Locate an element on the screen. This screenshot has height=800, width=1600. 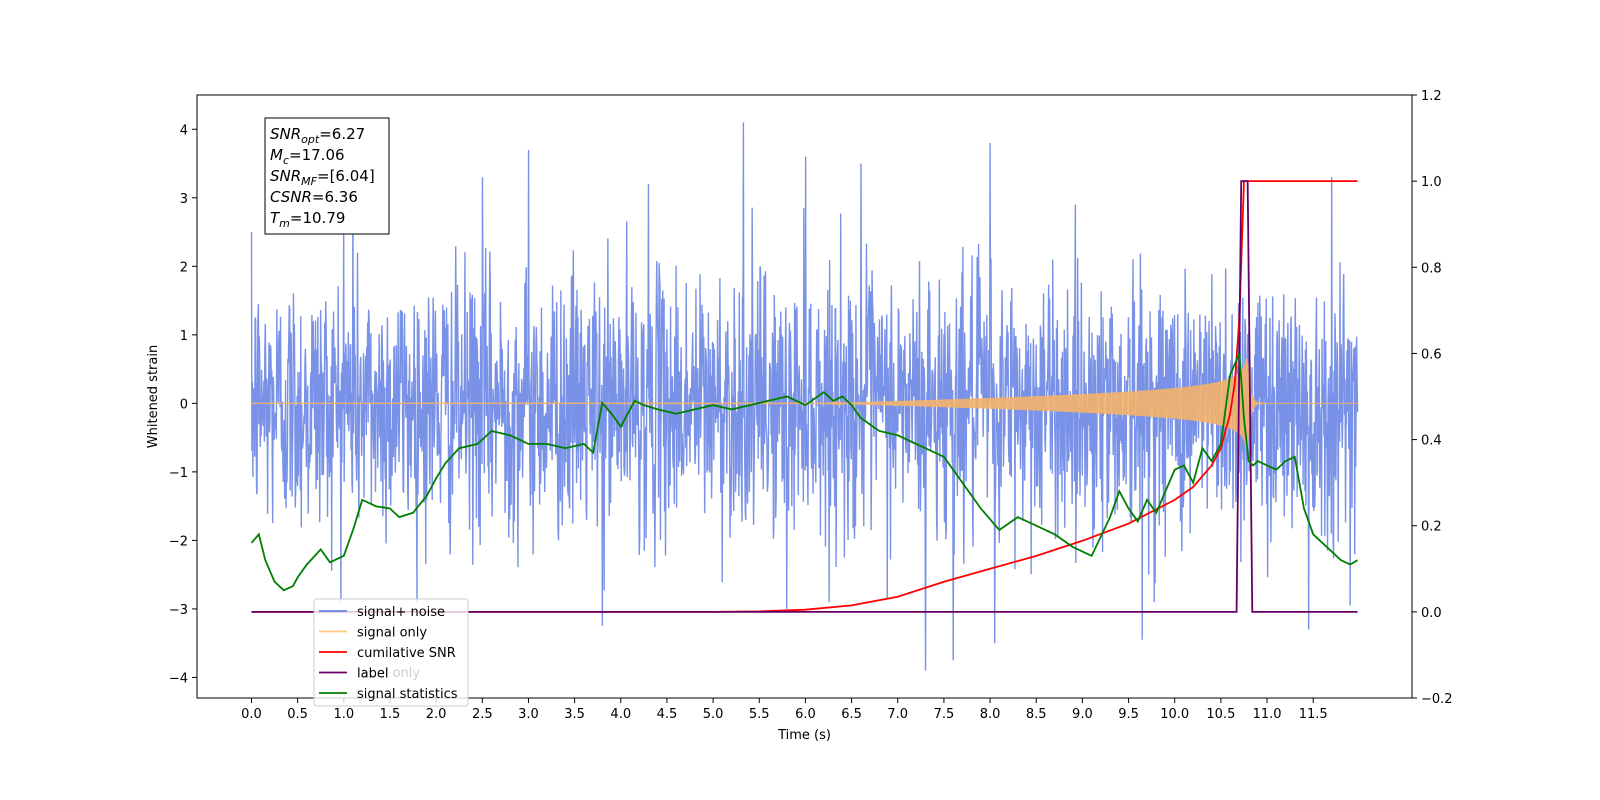
x-tick-label: 11.0 is located at coordinates (1267, 714).